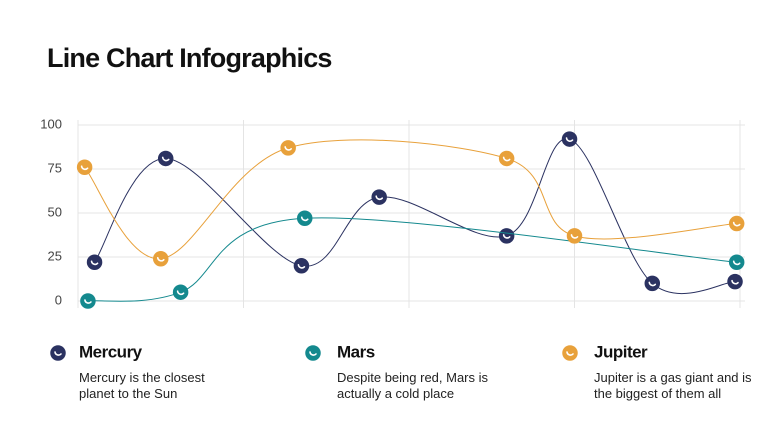  What do you see at coordinates (55, 255) in the screenshot?
I see `y-tick-label: 25` at bounding box center [55, 255].